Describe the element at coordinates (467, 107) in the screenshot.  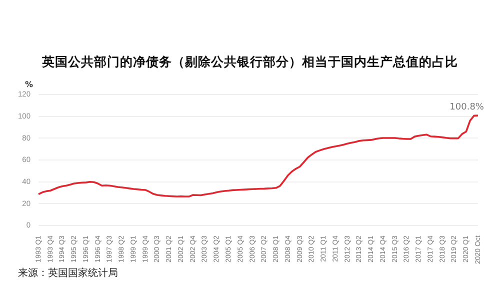
I see `annotation: 100.8%` at that location.